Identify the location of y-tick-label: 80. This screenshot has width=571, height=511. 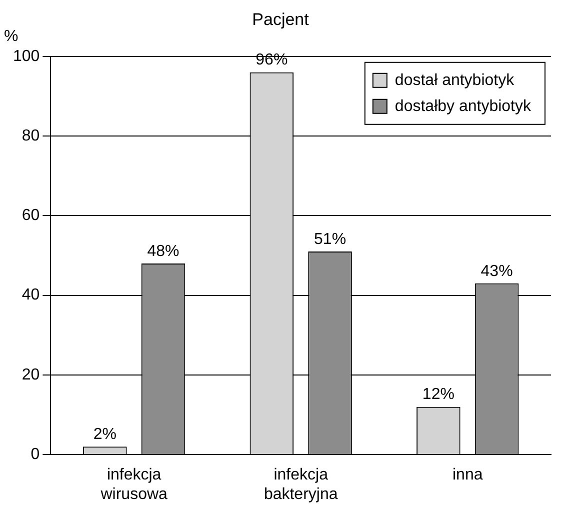
(31, 135).